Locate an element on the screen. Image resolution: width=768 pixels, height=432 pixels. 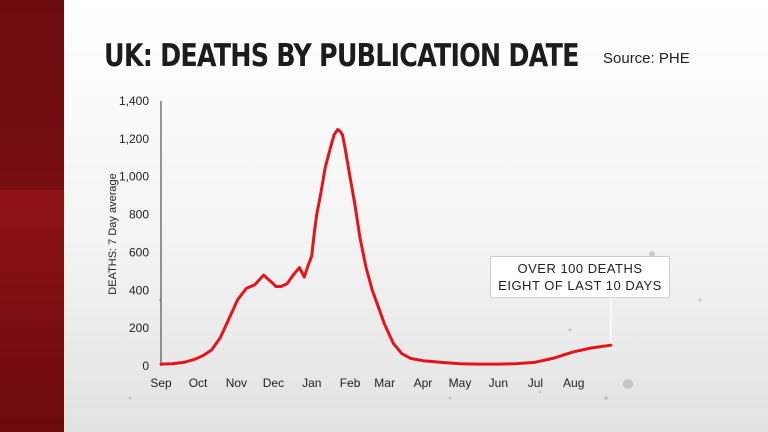
y-tick-label: 0 is located at coordinates (145, 366).